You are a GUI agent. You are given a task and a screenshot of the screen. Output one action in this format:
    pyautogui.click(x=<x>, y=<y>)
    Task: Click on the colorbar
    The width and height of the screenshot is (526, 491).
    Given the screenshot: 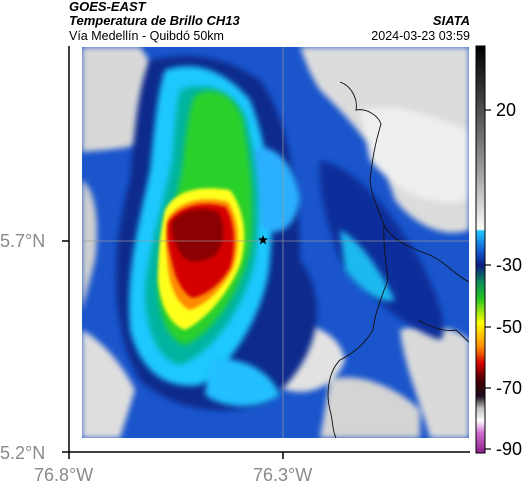 What is the action you would take?
    pyautogui.click(x=483, y=249)
    